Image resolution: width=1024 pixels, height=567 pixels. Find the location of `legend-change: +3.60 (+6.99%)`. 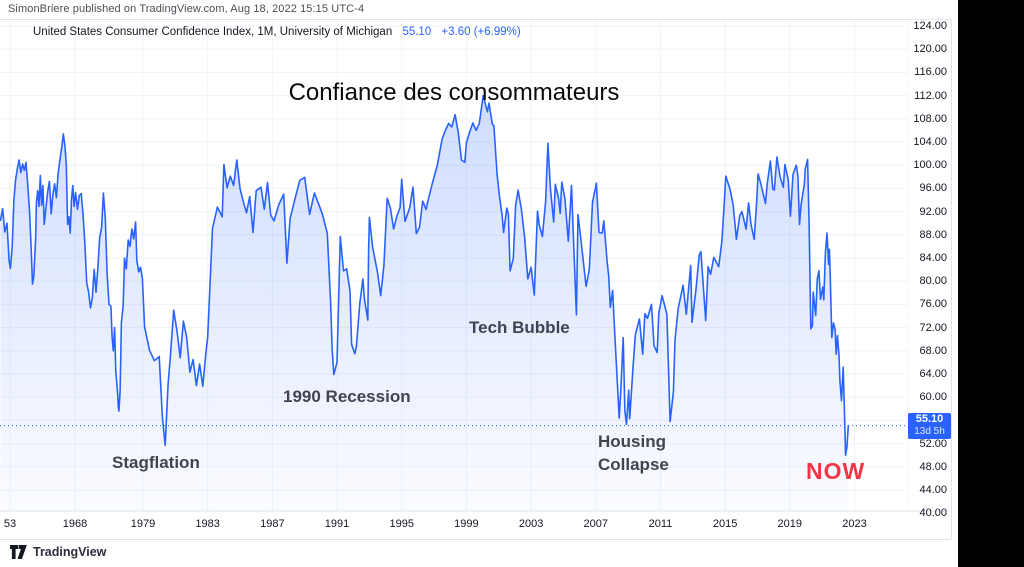

legend-change: +3.60 (+6.99%) is located at coordinates (481, 32).